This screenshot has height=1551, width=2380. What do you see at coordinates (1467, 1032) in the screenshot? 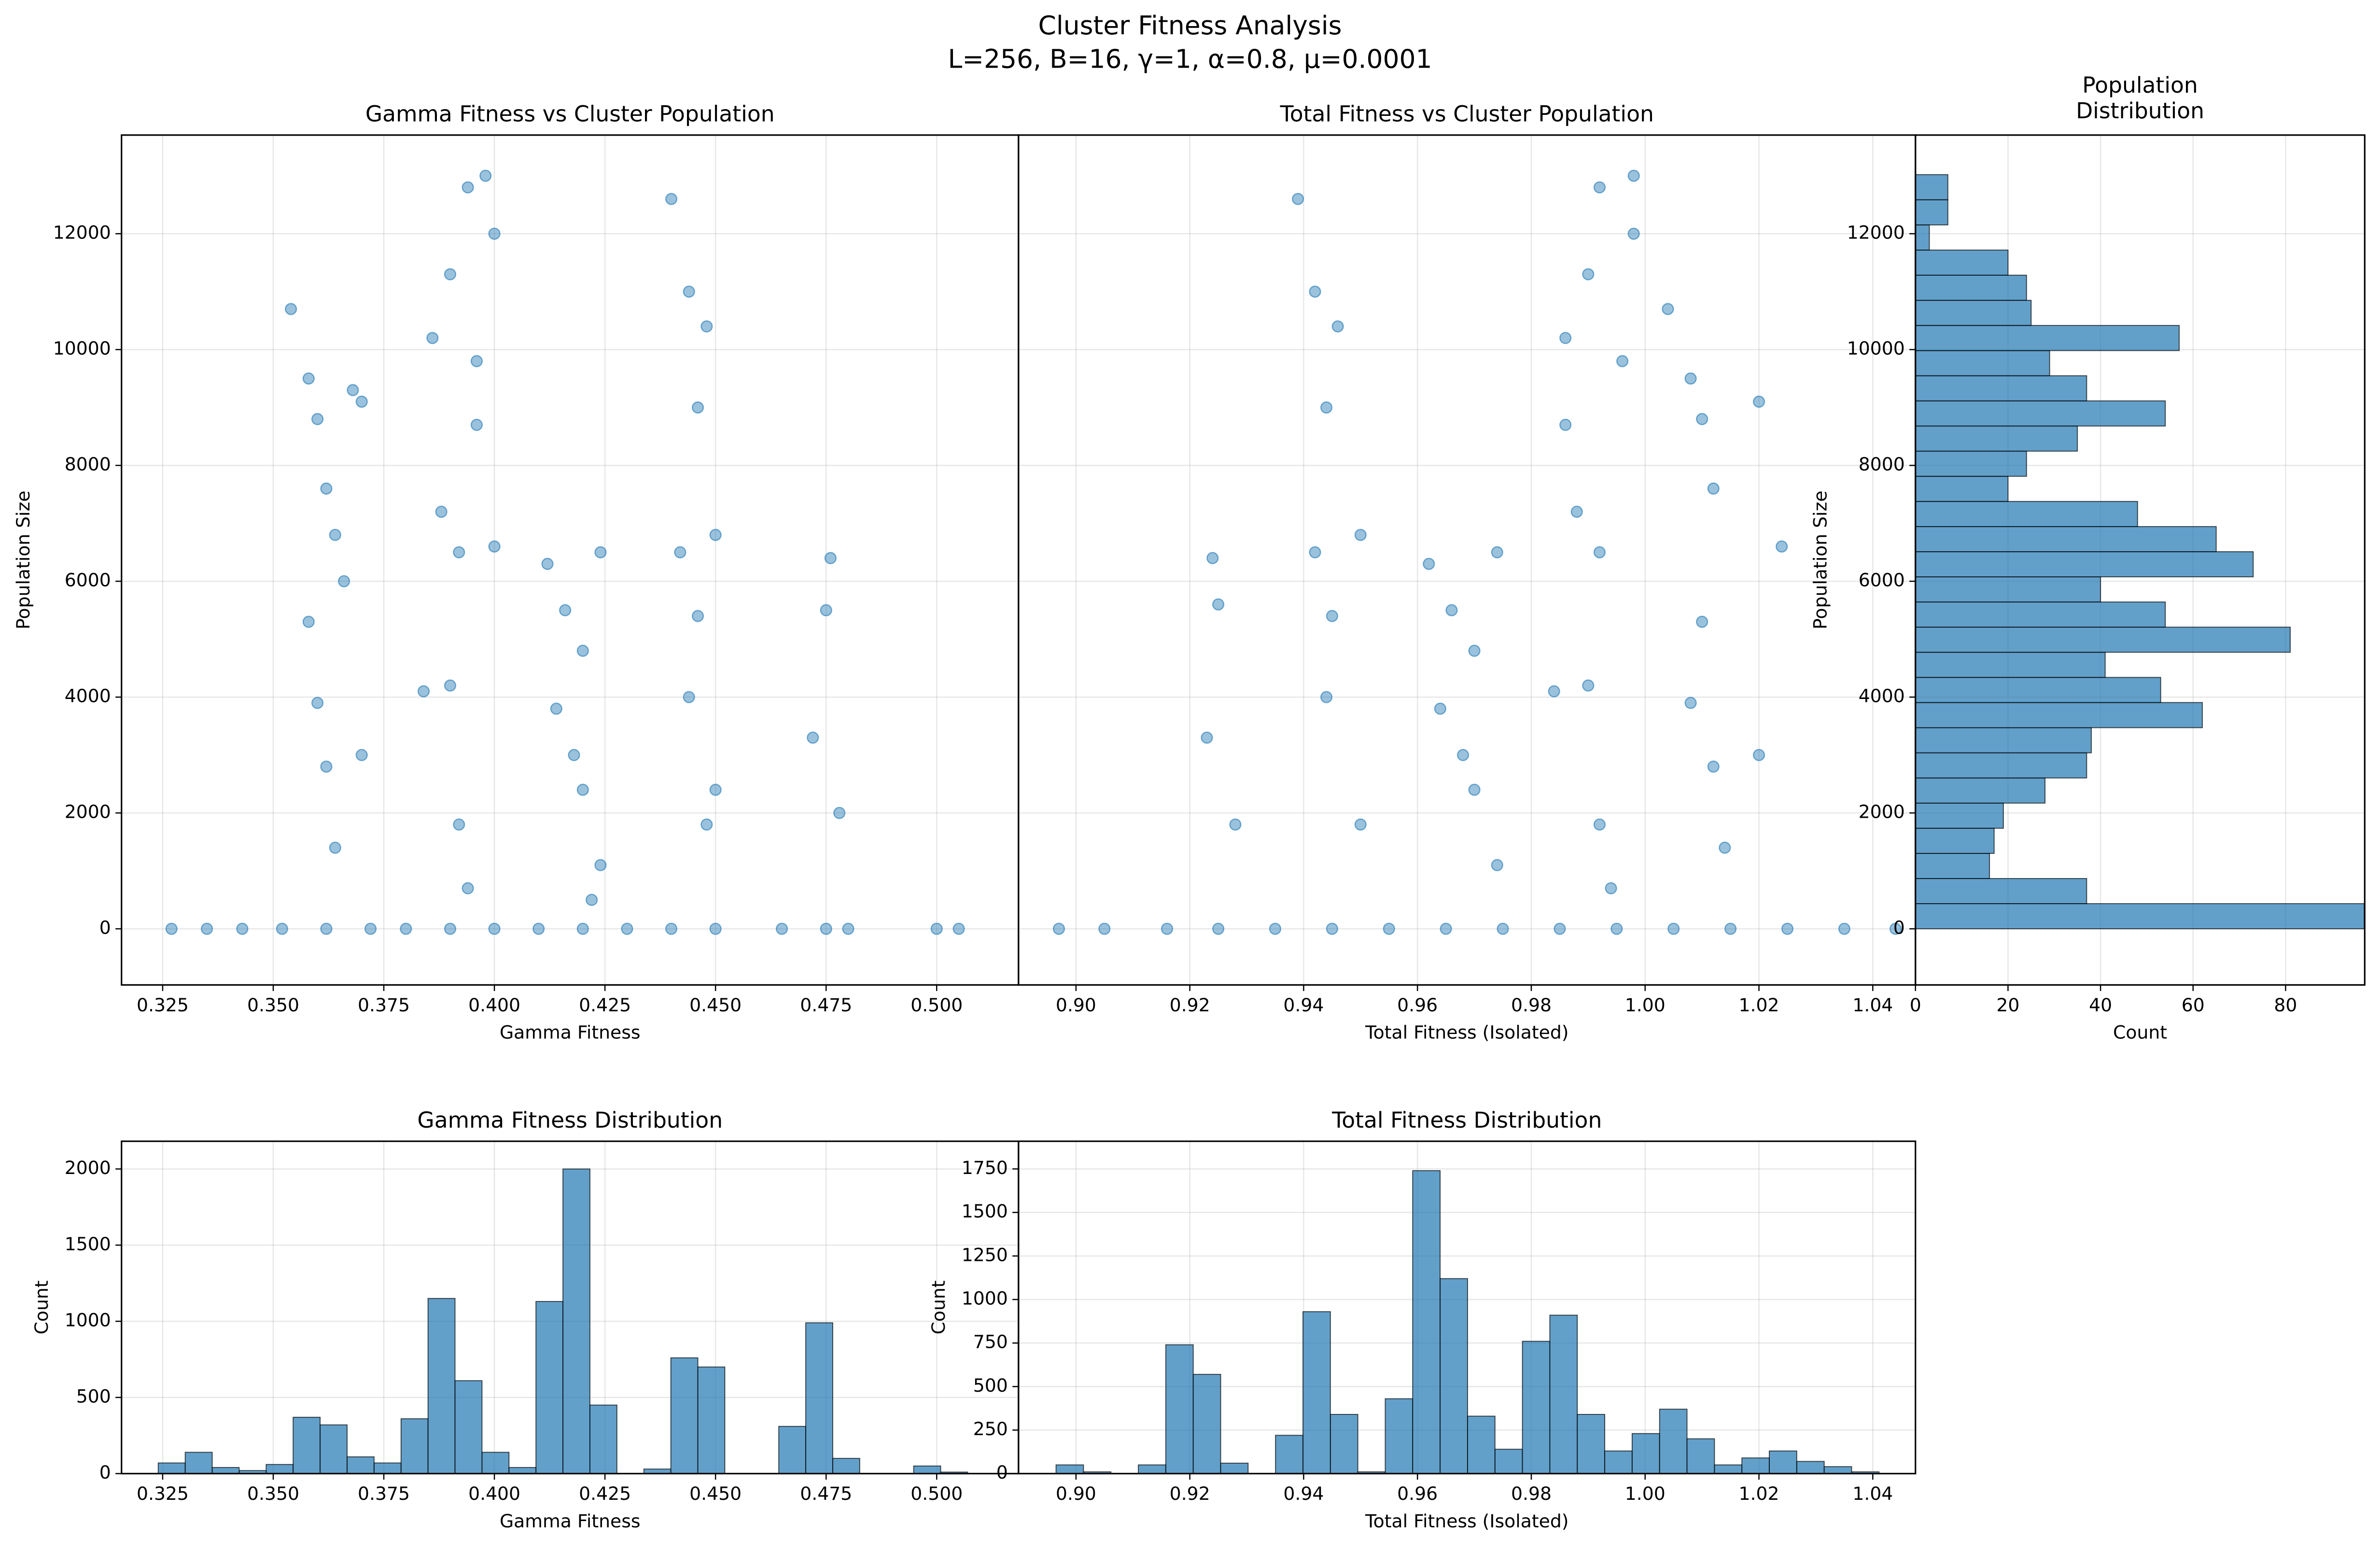
I see `x-axis-label: Total Fitness (Isolated)` at bounding box center [1467, 1032].